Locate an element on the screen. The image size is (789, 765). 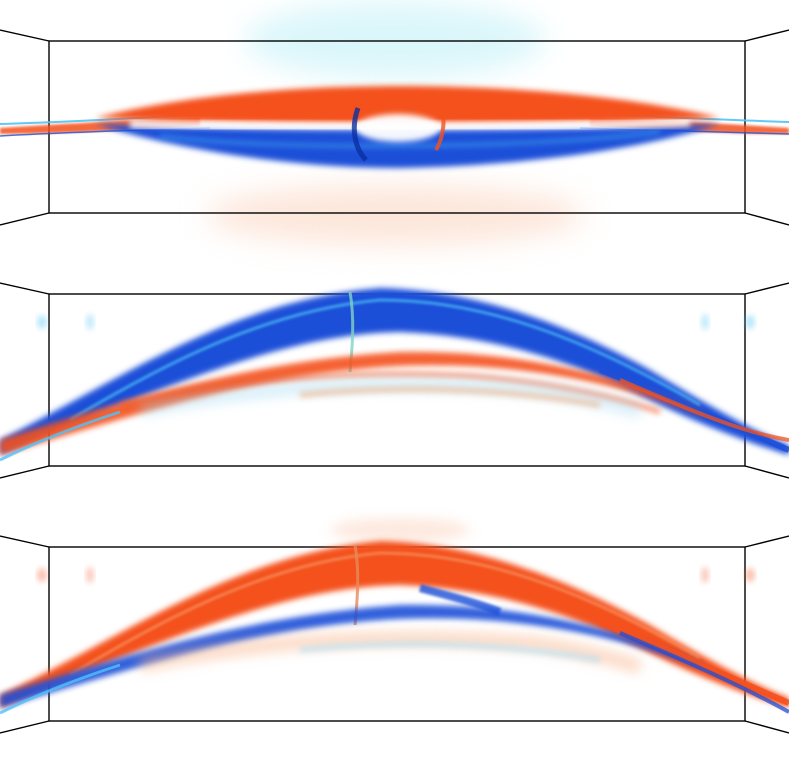
arch-lower-blue is located at coordinates (352, 656).